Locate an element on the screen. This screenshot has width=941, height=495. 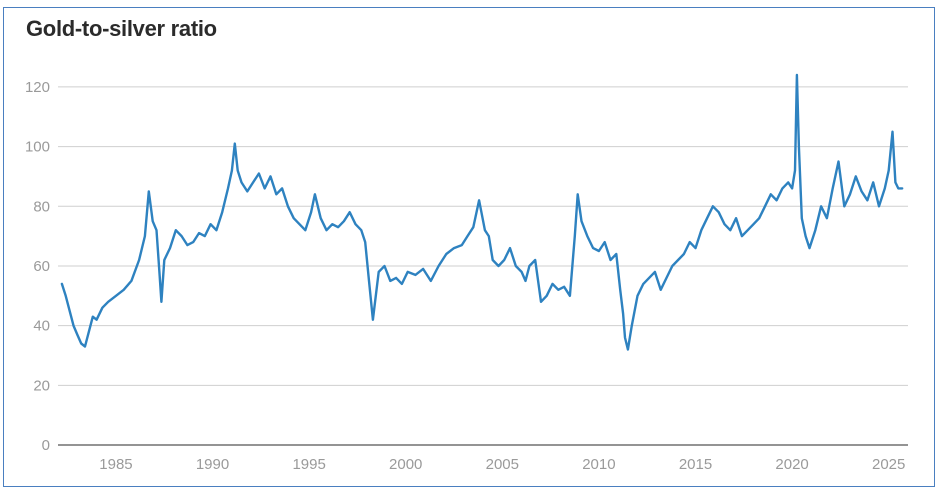
chart-title: Gold-to-silver ratio is located at coordinates (121, 28).